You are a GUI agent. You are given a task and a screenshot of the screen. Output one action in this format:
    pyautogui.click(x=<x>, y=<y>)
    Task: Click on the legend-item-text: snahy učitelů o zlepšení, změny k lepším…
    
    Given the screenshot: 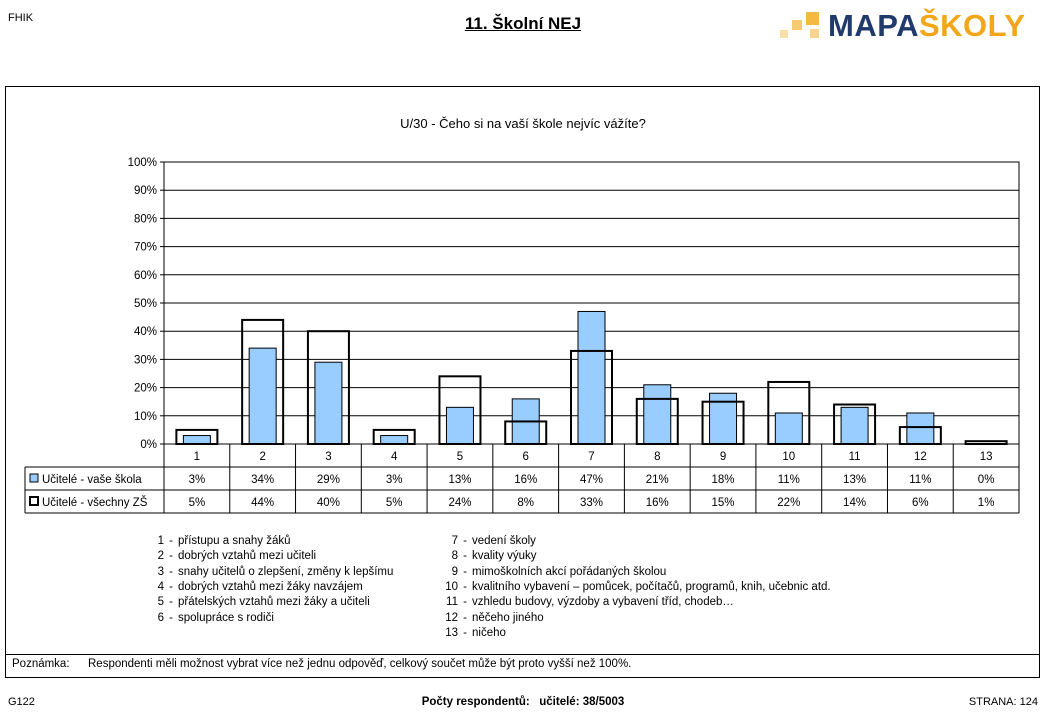 What is the action you would take?
    pyautogui.click(x=286, y=571)
    